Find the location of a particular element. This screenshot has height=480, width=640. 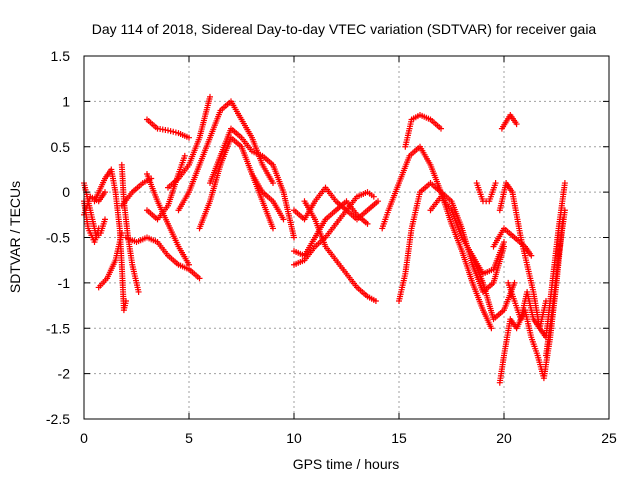

x-tick-label: 15 is located at coordinates (399, 438).